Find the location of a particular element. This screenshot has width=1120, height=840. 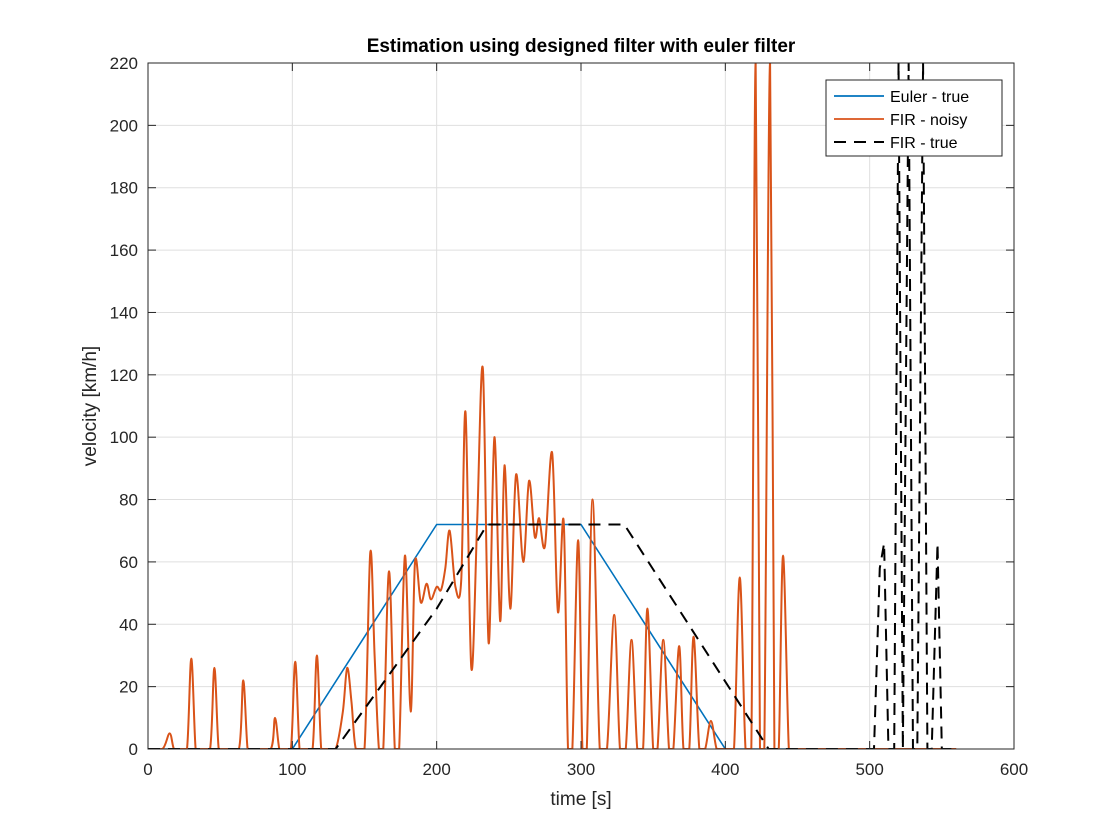

y-tick-label: 80 is located at coordinates (128, 500).